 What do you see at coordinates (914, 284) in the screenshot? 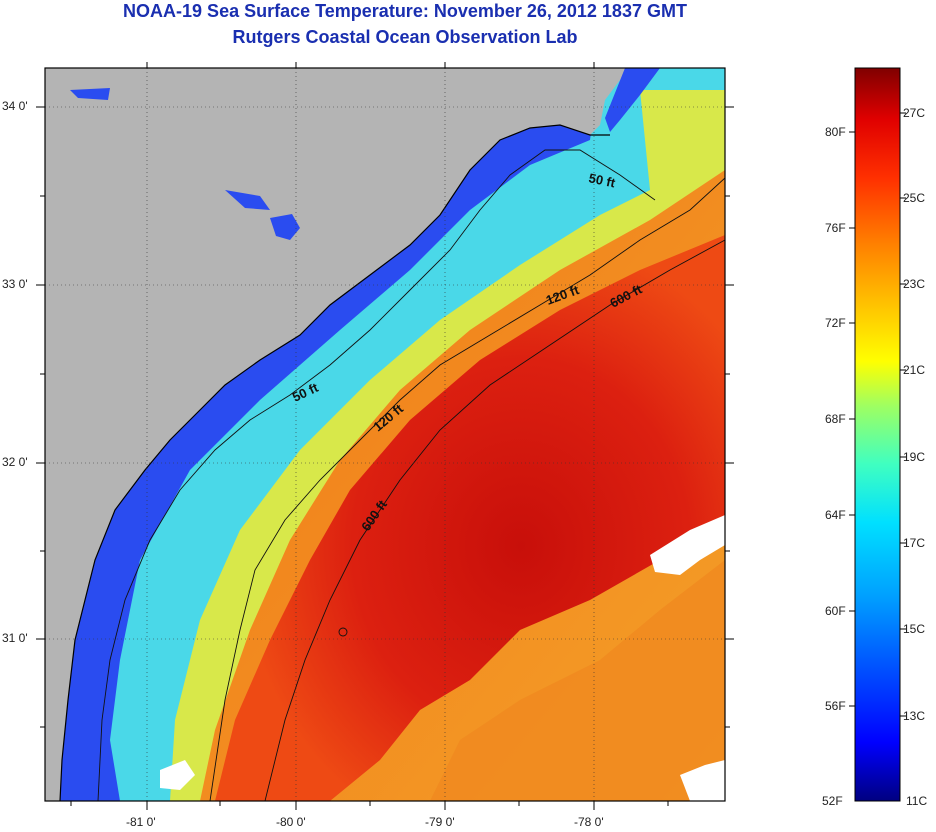
I see `colorbar-label-23C: 23C` at bounding box center [914, 284].